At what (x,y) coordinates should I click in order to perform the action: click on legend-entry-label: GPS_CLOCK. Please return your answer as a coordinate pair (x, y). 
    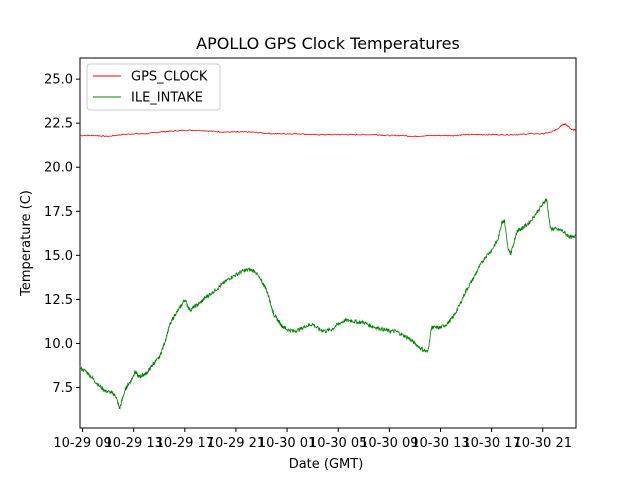
    Looking at the image, I should click on (169, 77).